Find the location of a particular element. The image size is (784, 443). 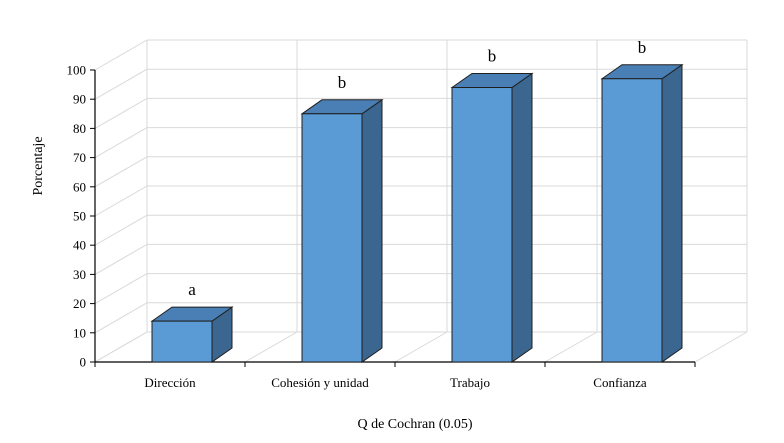

y-tick-label: 20 is located at coordinates (79, 303).